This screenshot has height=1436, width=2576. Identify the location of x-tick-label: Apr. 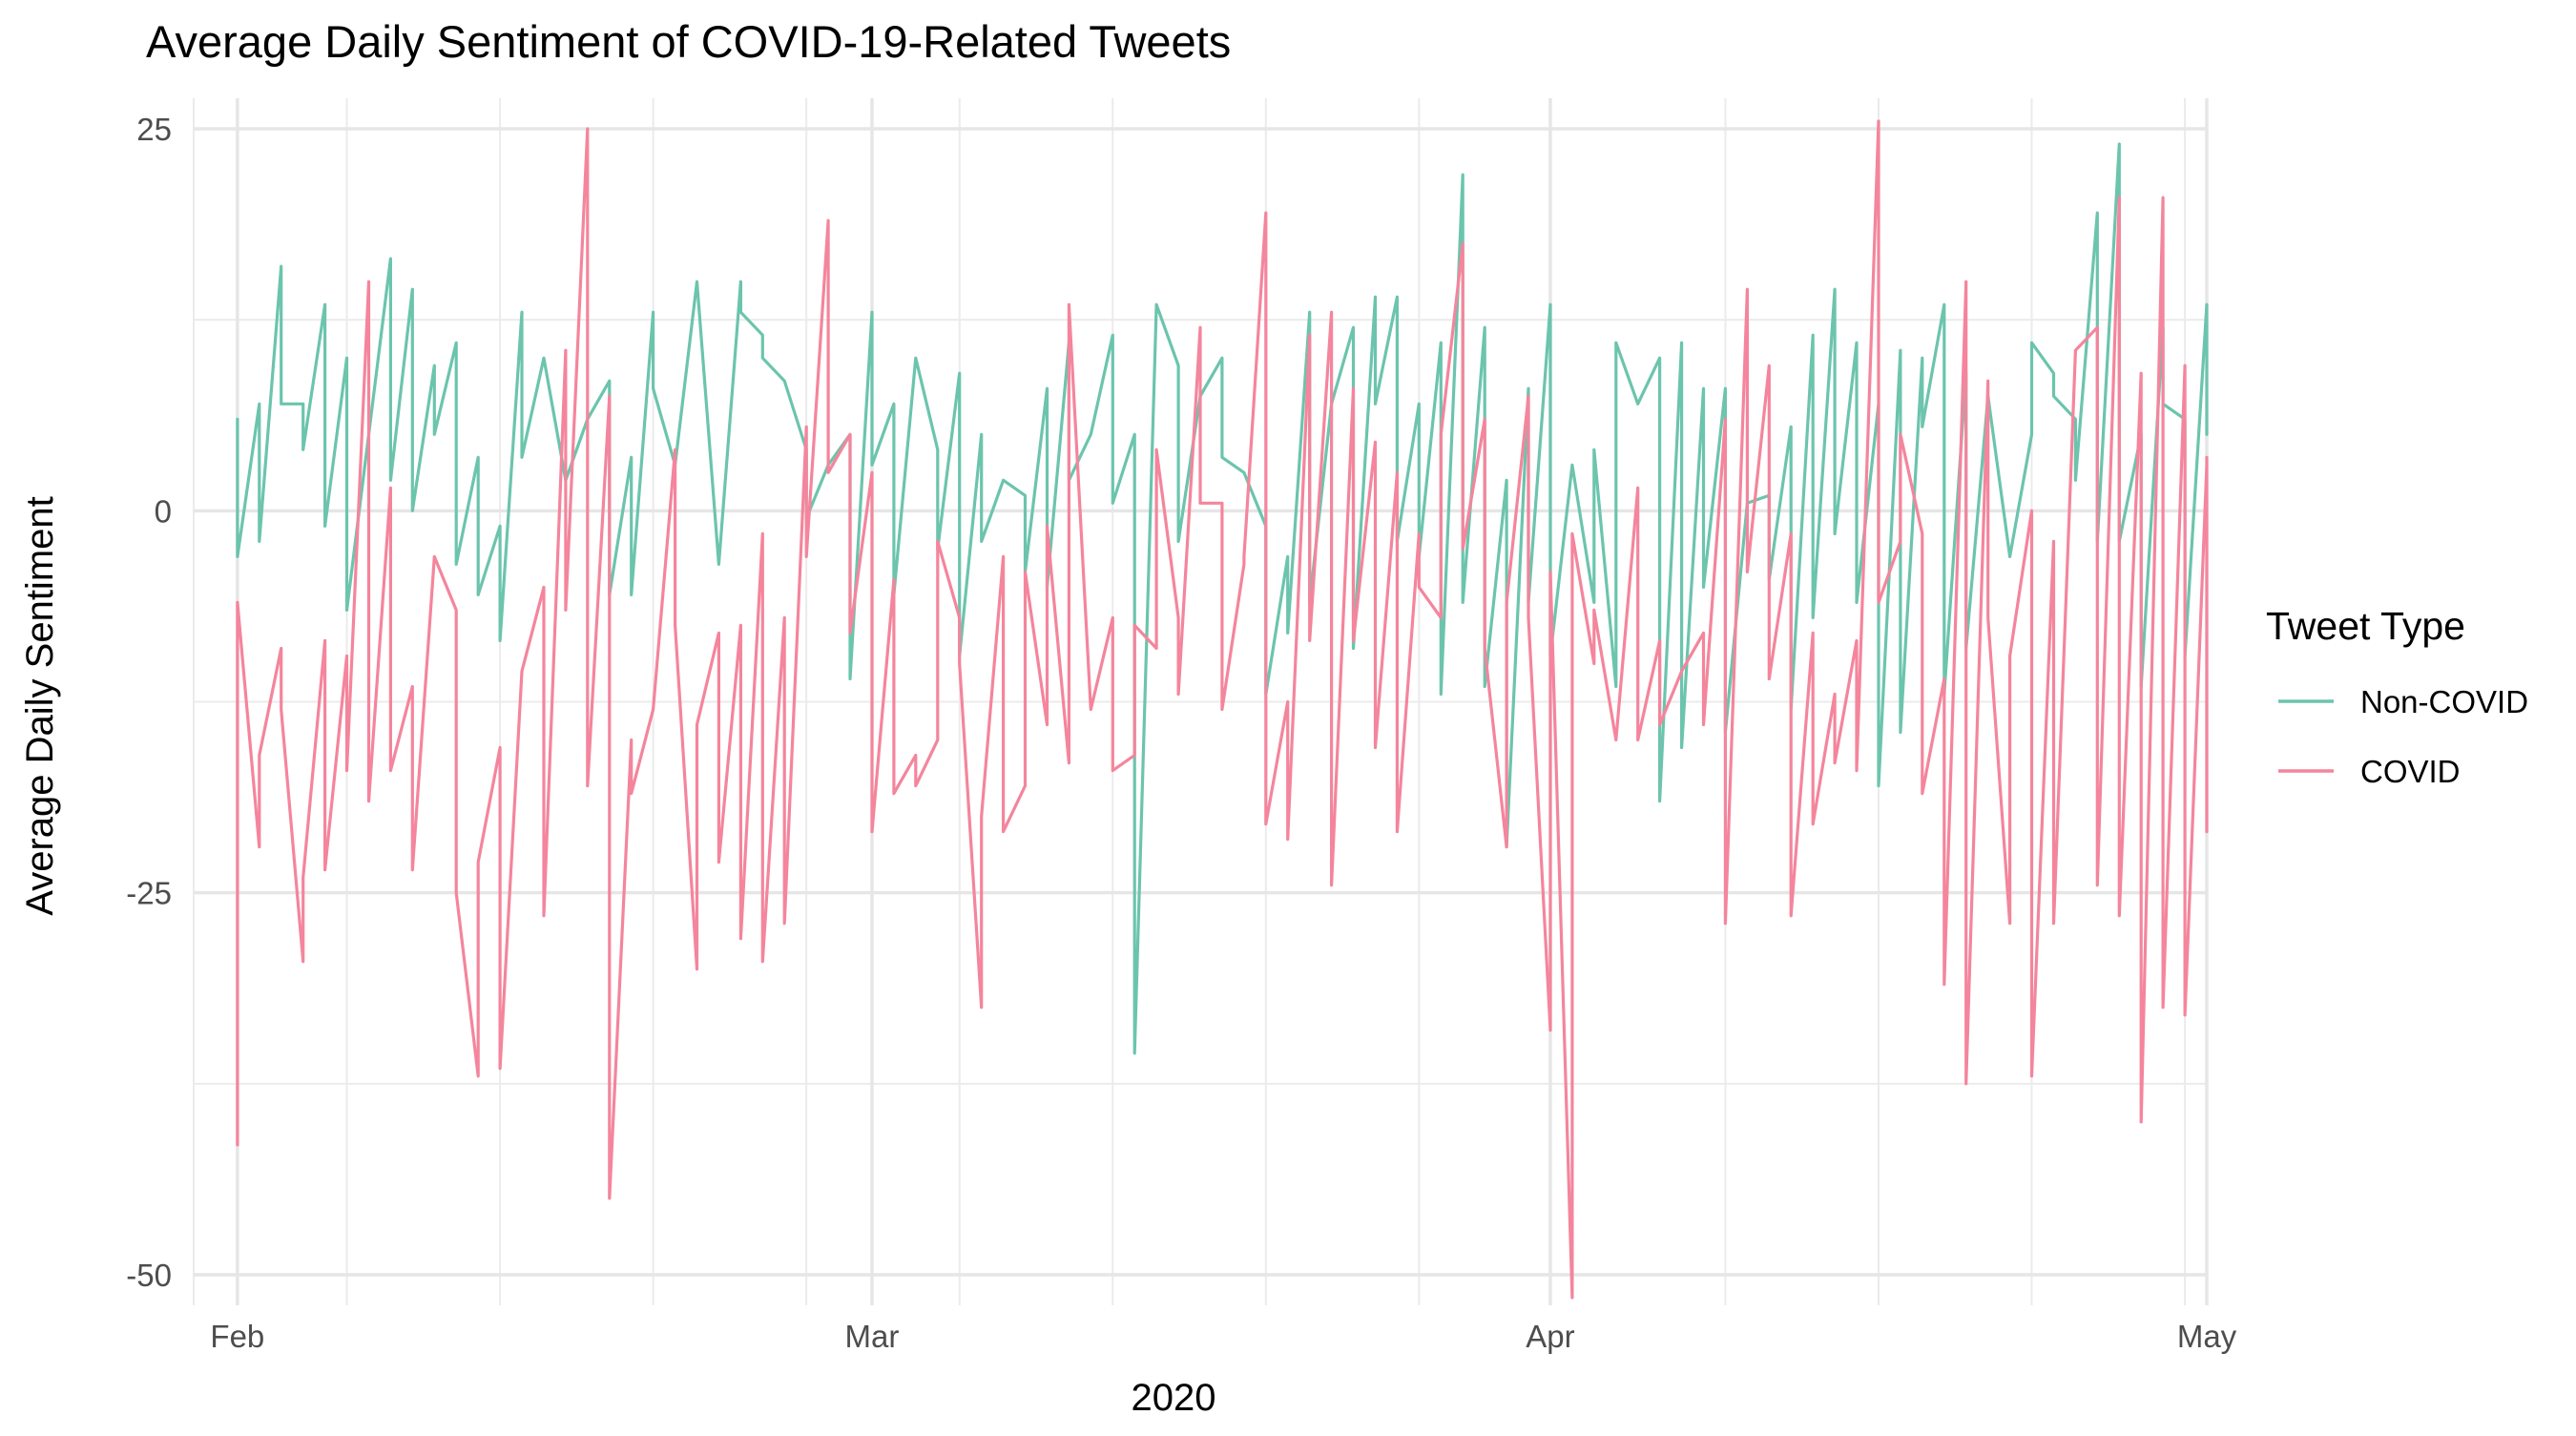
(1550, 1336).